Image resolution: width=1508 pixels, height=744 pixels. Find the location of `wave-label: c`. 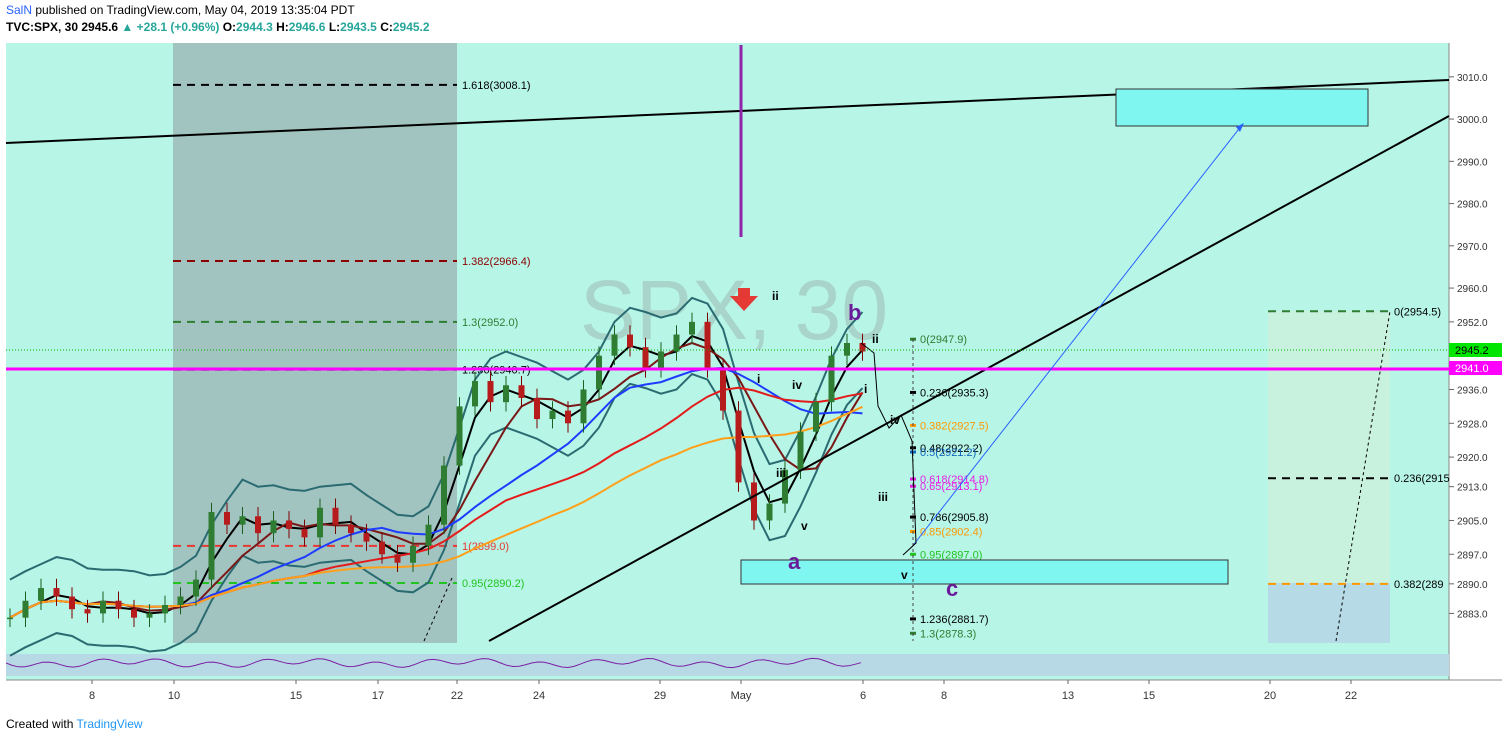

wave-label: c is located at coordinates (952, 588).